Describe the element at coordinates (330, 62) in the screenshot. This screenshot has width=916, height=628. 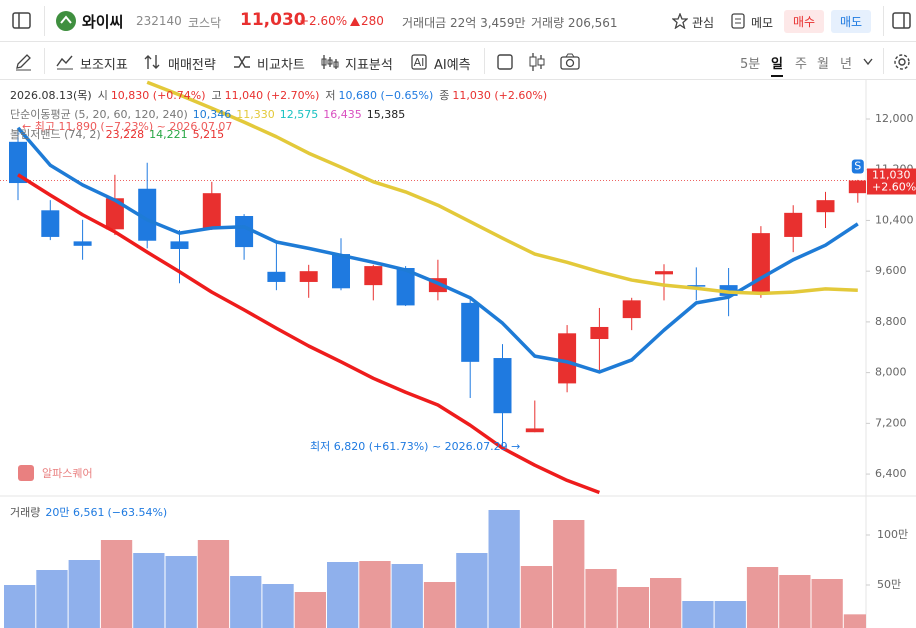
I see `analysis-icon` at that location.